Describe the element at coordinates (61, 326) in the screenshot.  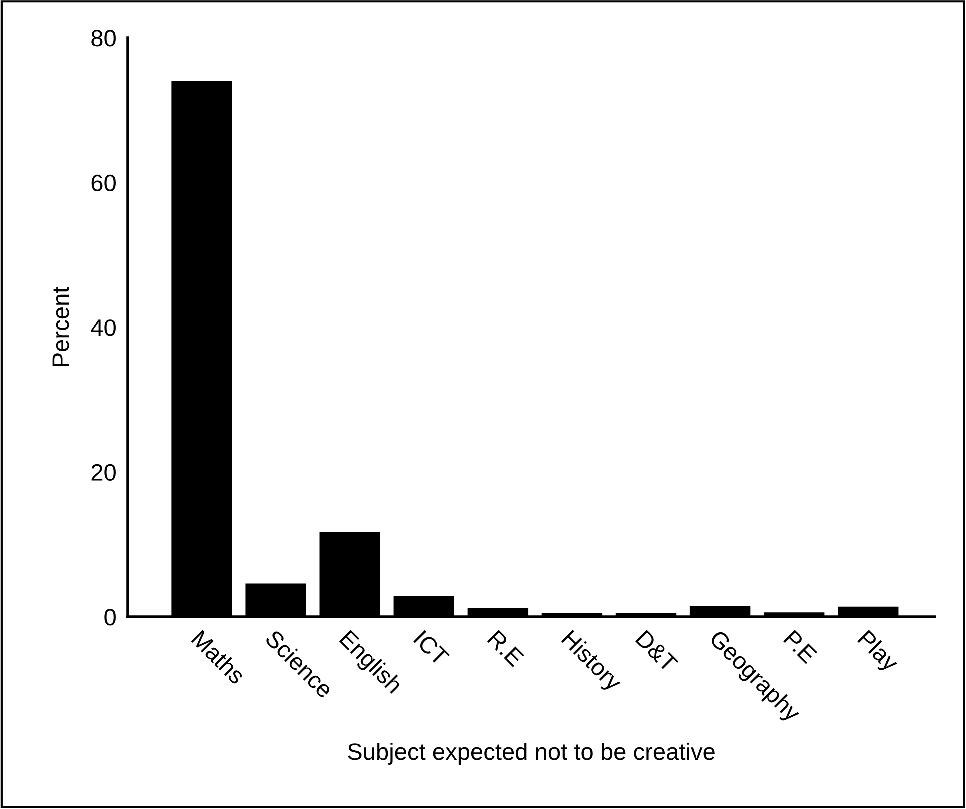
I see `y-axis-title: Percent` at that location.